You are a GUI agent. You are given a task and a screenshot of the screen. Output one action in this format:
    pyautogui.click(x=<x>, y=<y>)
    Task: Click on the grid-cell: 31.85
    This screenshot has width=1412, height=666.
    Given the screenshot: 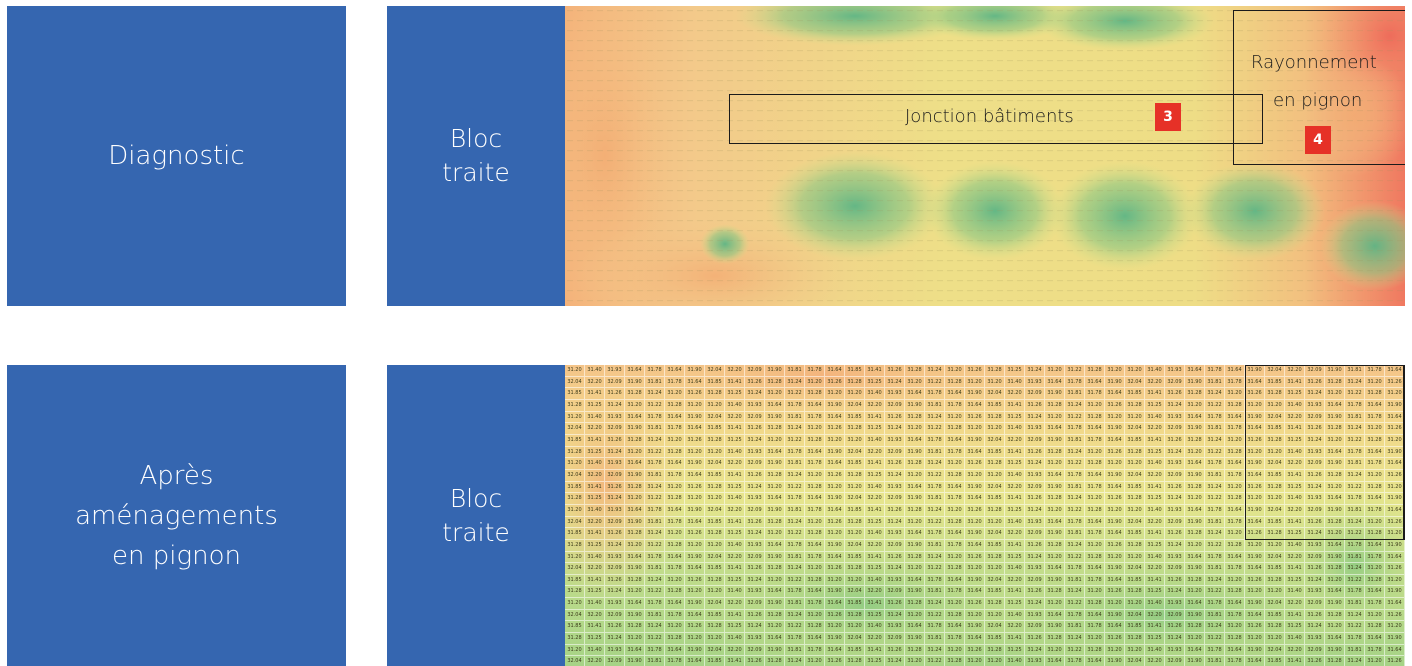 What is the action you would take?
    pyautogui.click(x=1275, y=661)
    